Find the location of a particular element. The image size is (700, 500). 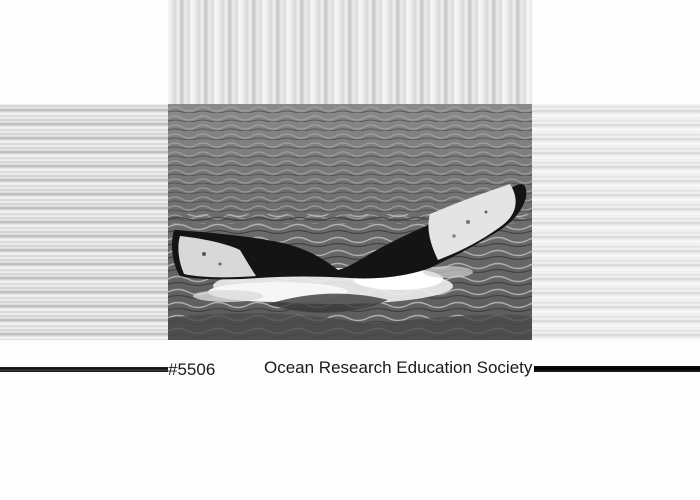

scan-artifact-right is located at coordinates (616, 222).